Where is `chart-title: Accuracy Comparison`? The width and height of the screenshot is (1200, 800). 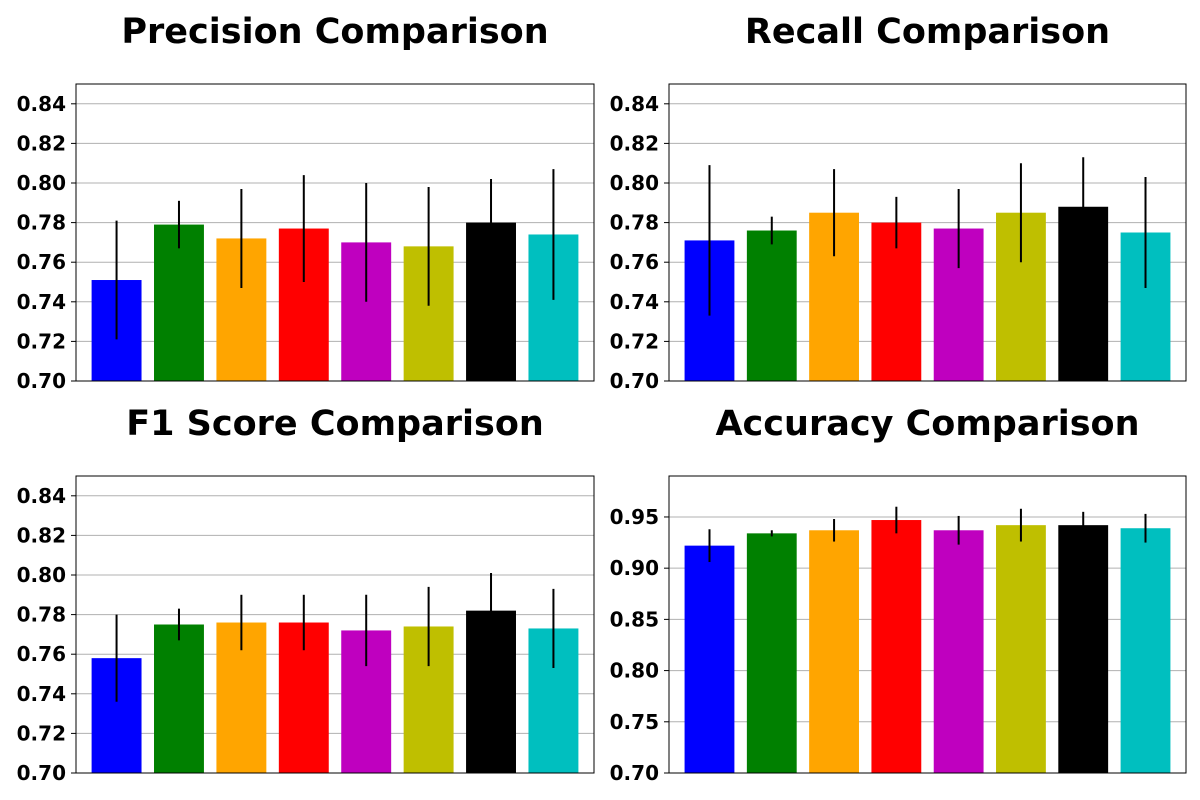
chart-title: Accuracy Comparison is located at coordinates (927, 424).